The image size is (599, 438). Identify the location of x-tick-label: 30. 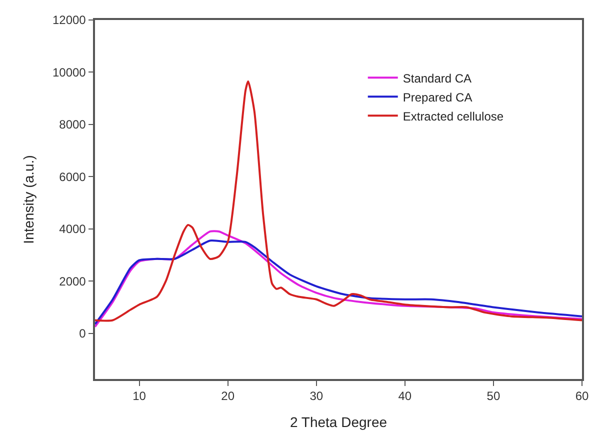
(317, 396).